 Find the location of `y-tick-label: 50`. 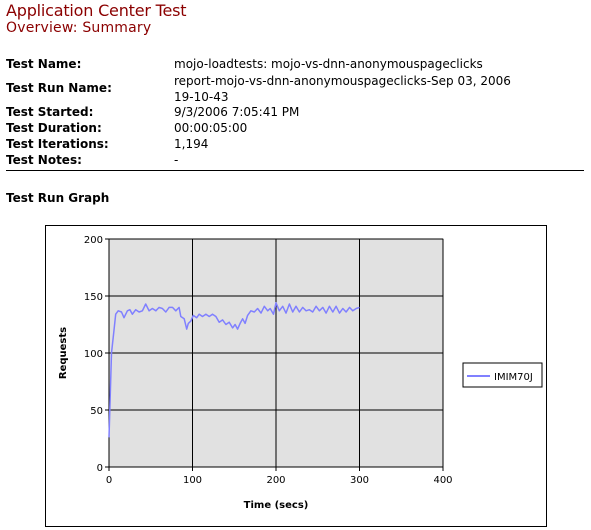

y-tick-label: 50 is located at coordinates (96, 411).